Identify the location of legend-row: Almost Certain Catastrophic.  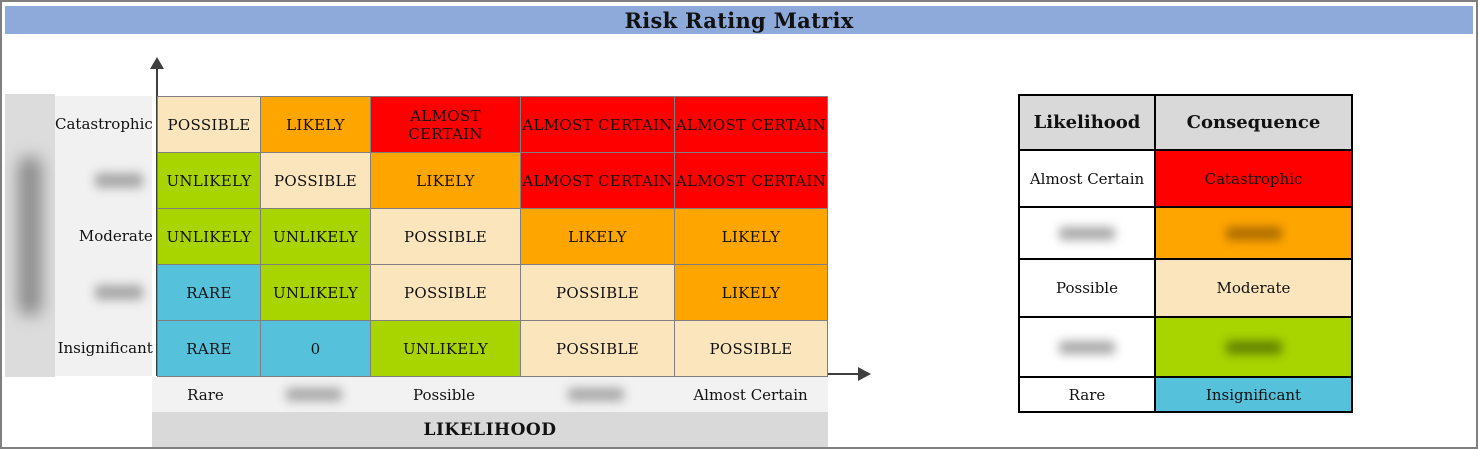
(1185, 179).